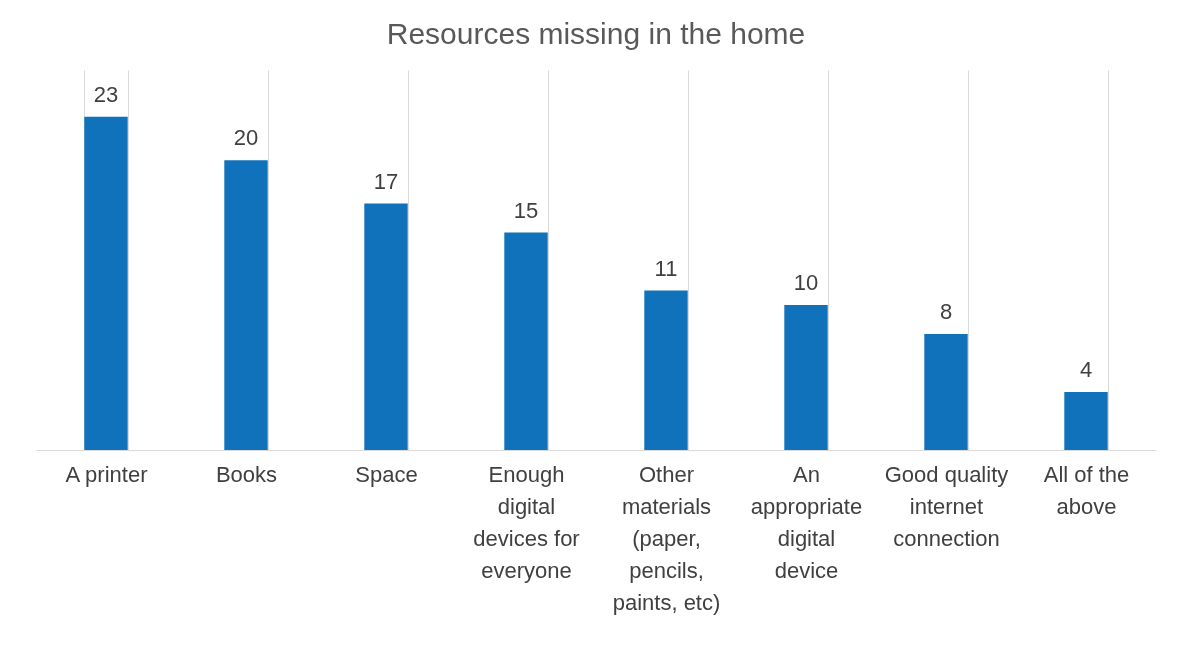 The image size is (1192, 664). I want to click on data-label: 20, so click(246, 138).